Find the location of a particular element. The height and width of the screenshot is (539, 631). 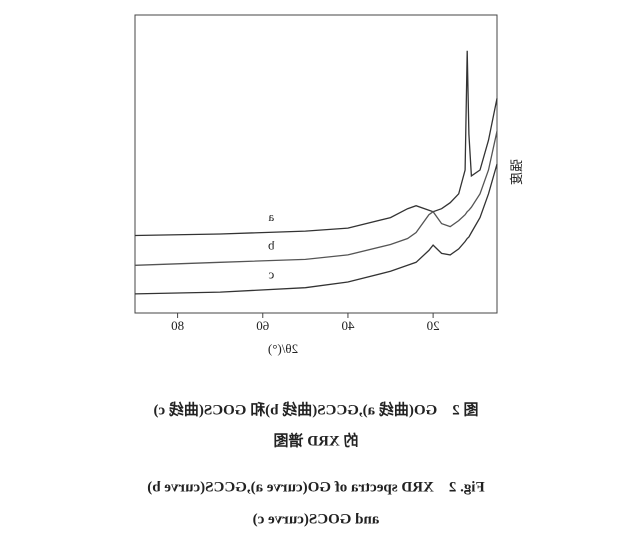

caption-line: and GOCS(curve c) is located at coordinates (316, 519).